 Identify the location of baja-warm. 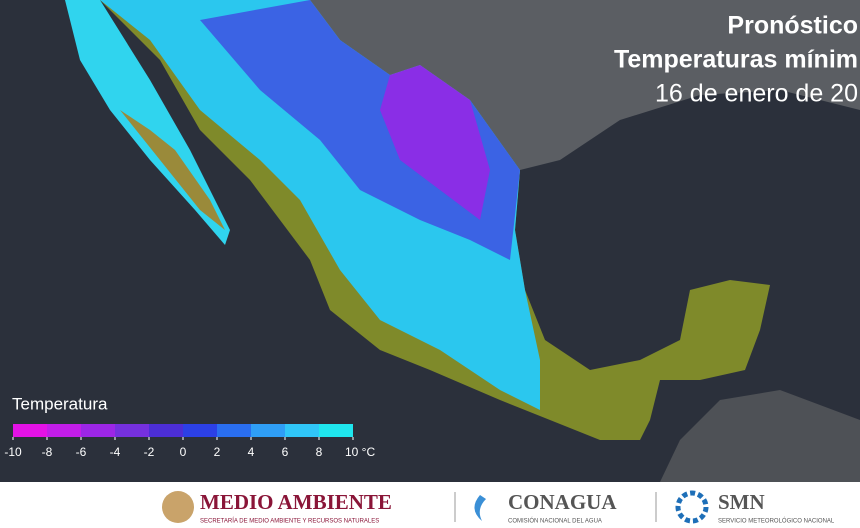
(172, 170).